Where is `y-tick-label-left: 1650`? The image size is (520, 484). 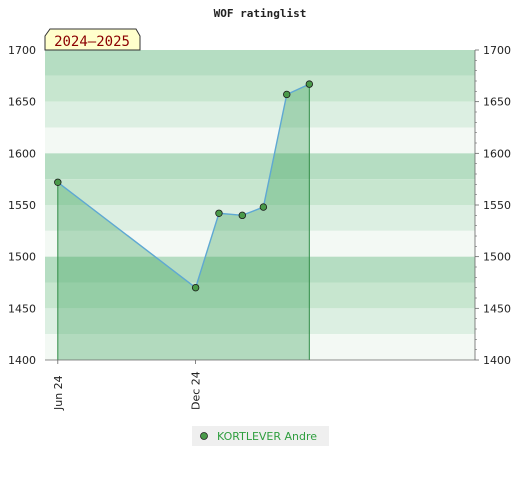
y-tick-label-left: 1650 is located at coordinates (22, 102).